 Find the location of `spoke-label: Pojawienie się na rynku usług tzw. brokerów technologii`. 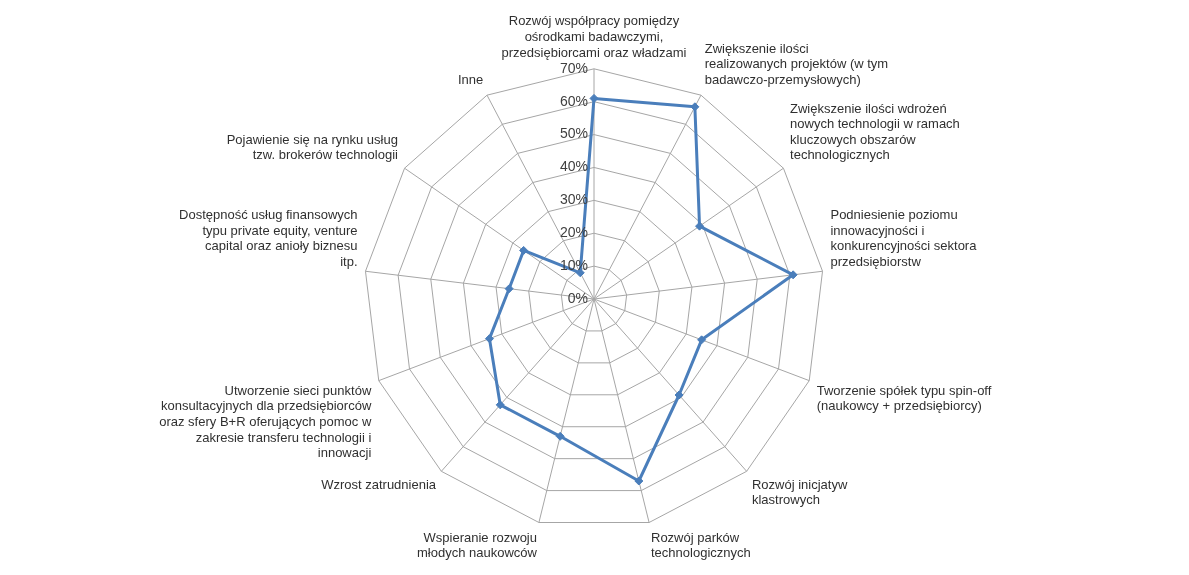

spoke-label: Pojawienie się na rynku usług tzw. brokerów technologii is located at coordinates (312, 147).